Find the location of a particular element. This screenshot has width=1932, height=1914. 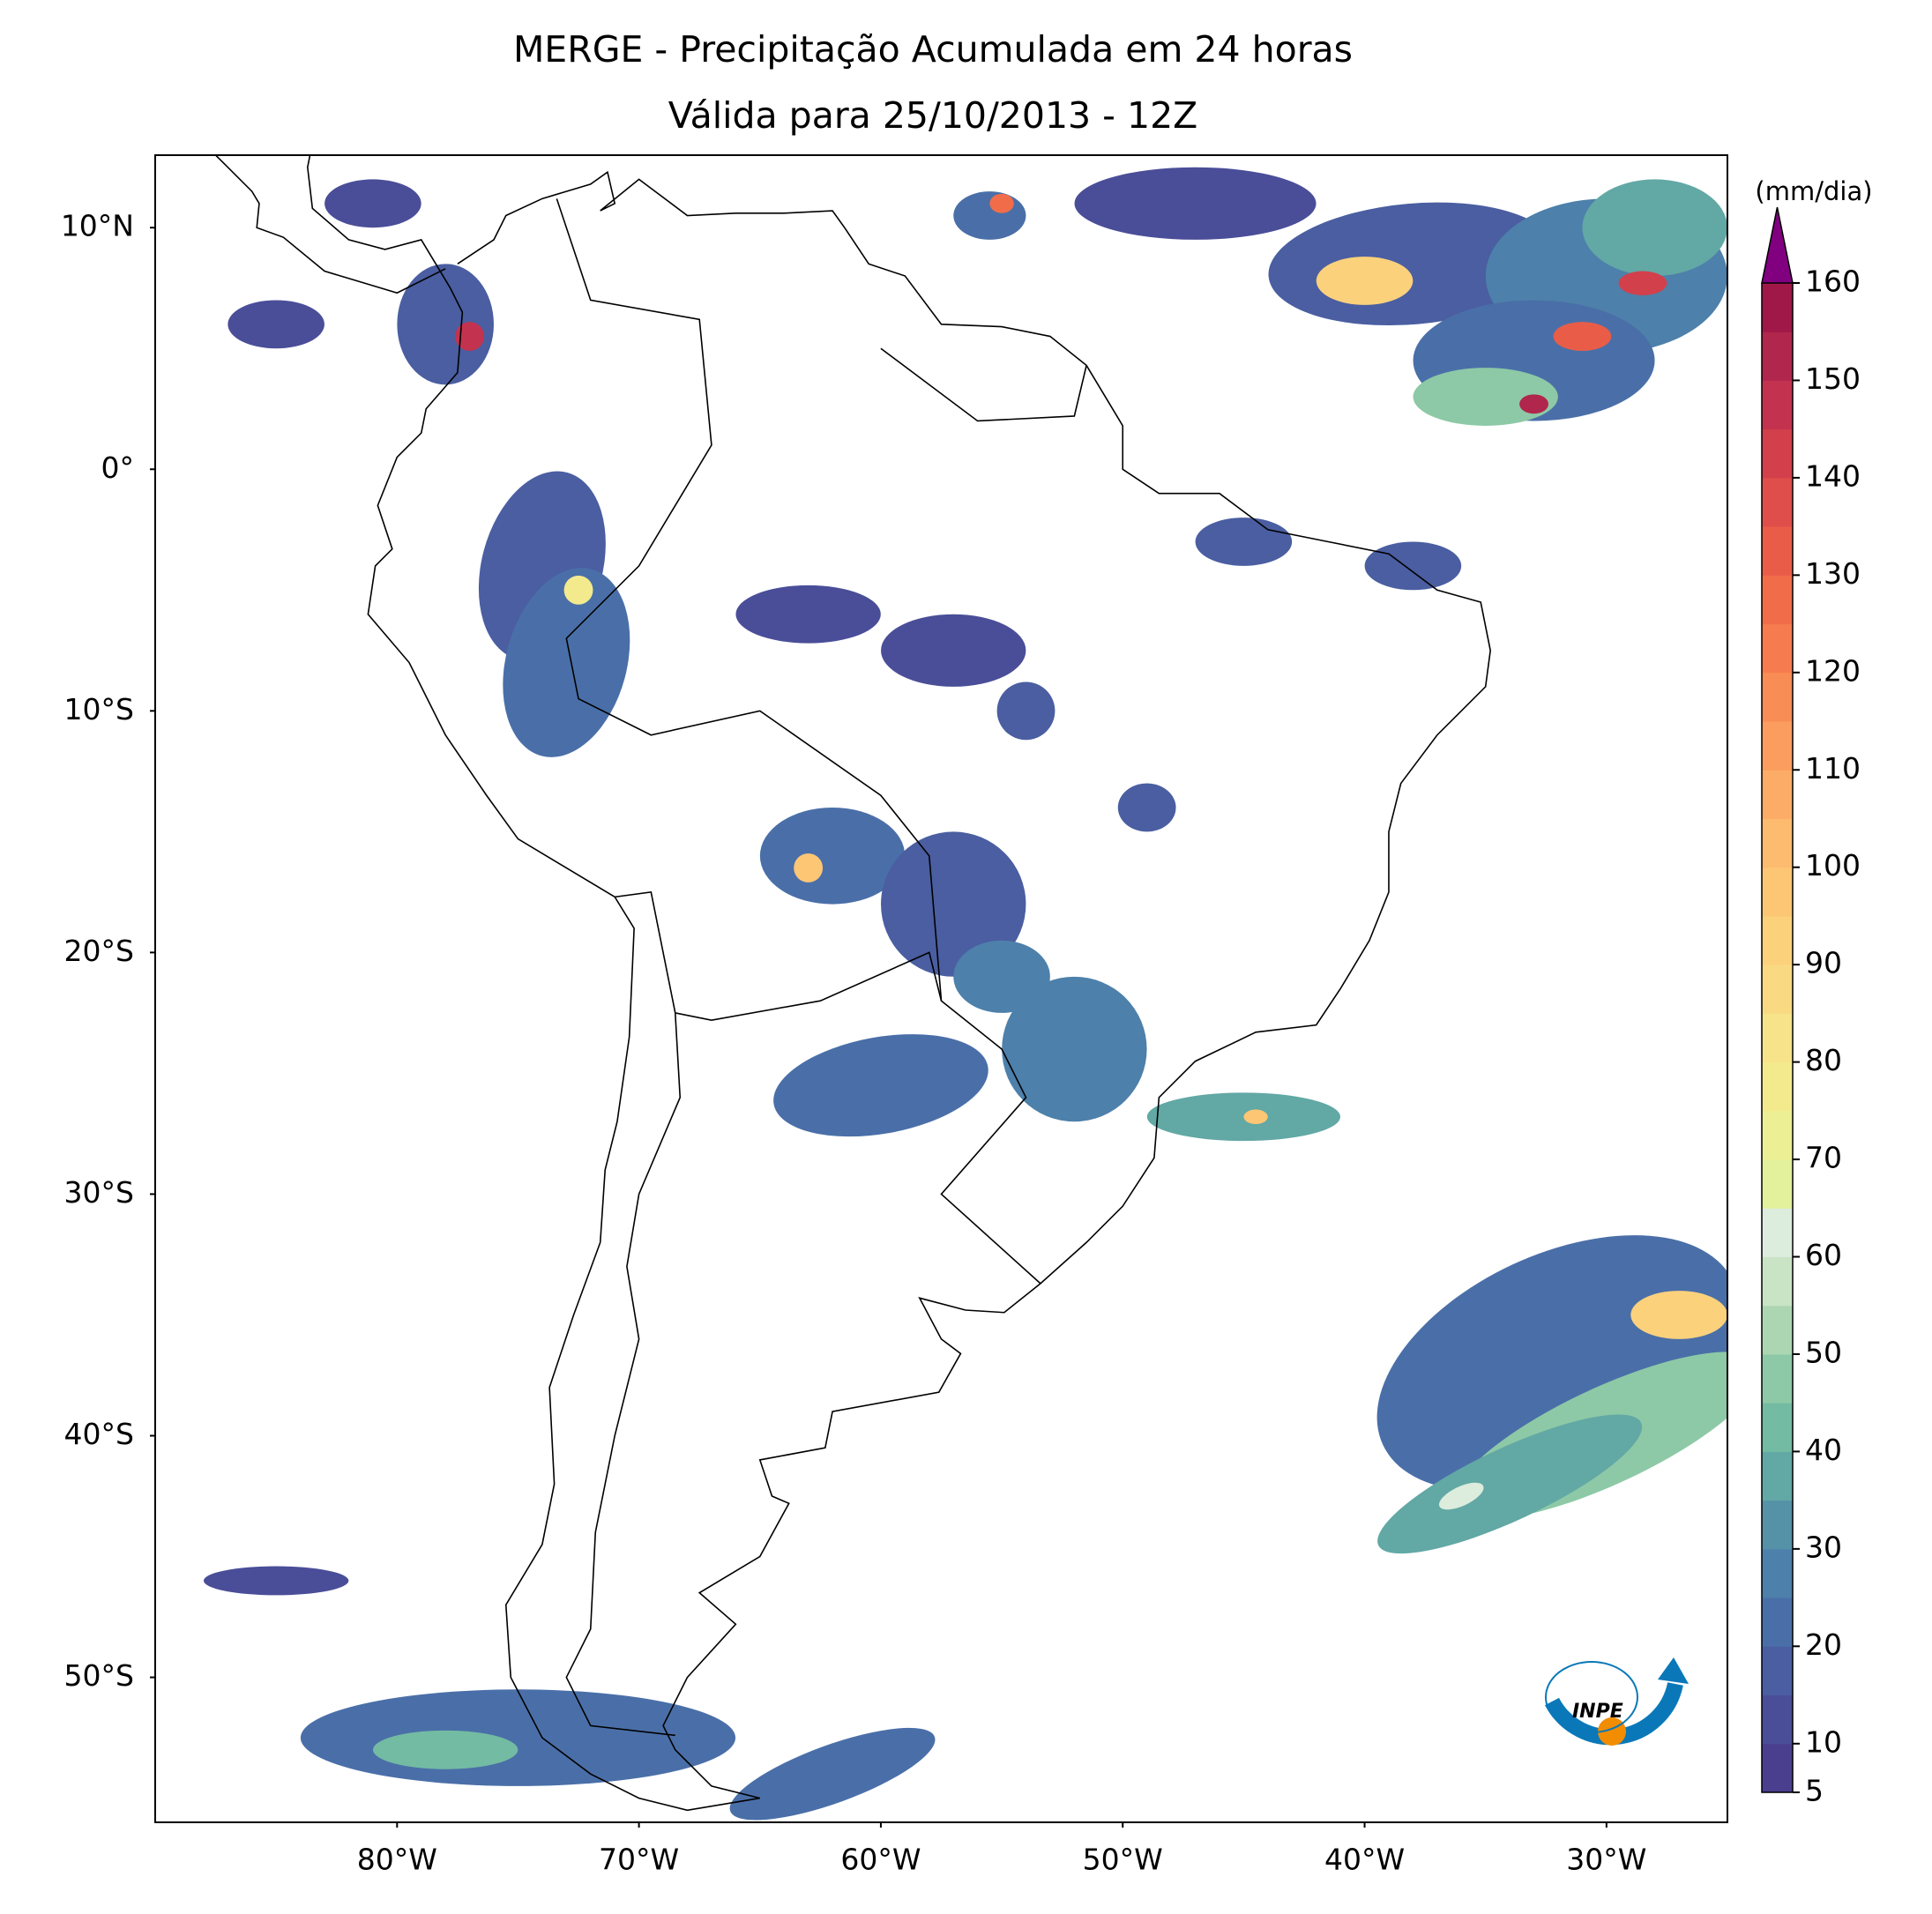

colorbar-tick-label: 80 is located at coordinates (1823, 1060).